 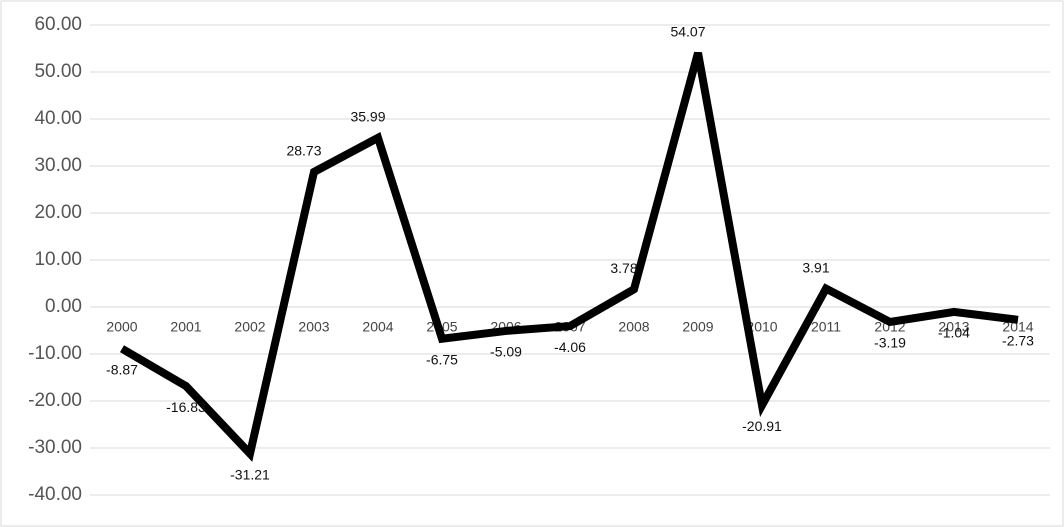 What do you see at coordinates (570, 347) in the screenshot?
I see `data-label: -4.06` at bounding box center [570, 347].